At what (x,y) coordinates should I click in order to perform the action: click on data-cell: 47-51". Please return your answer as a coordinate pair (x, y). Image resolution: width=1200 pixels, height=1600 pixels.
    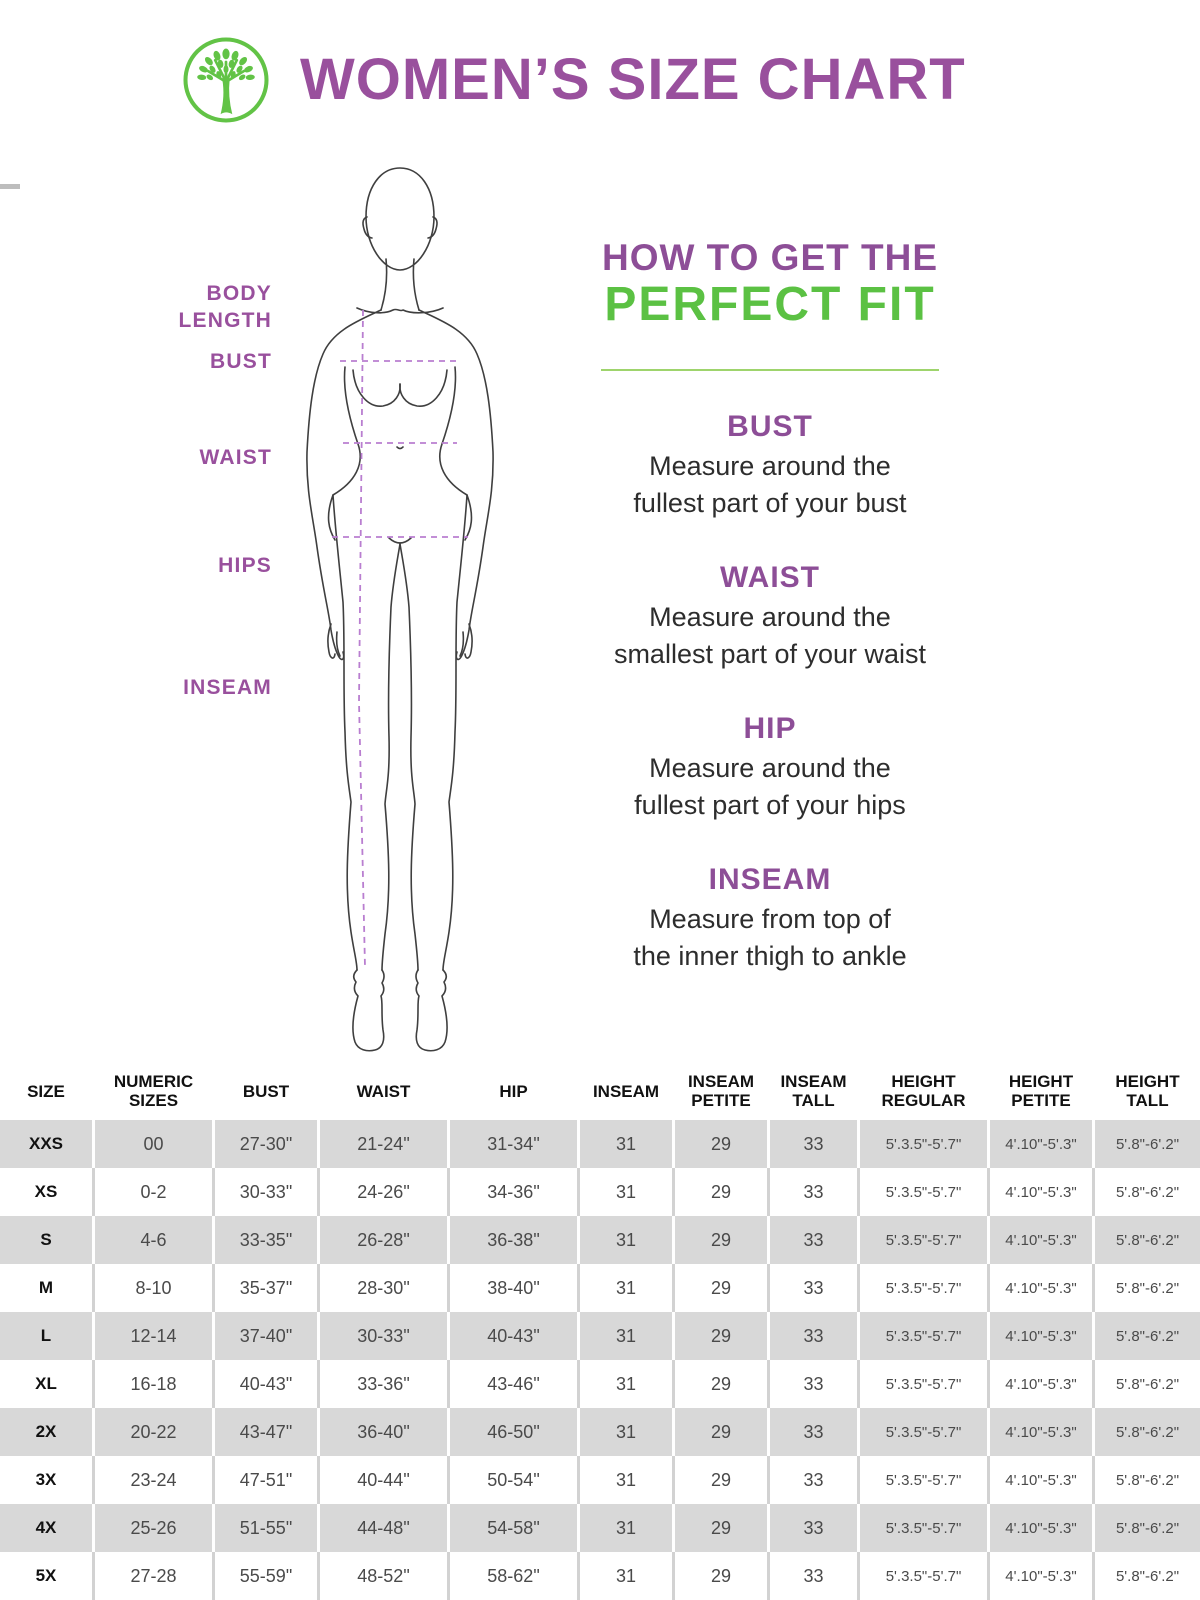
    Looking at the image, I should click on (267, 1480).